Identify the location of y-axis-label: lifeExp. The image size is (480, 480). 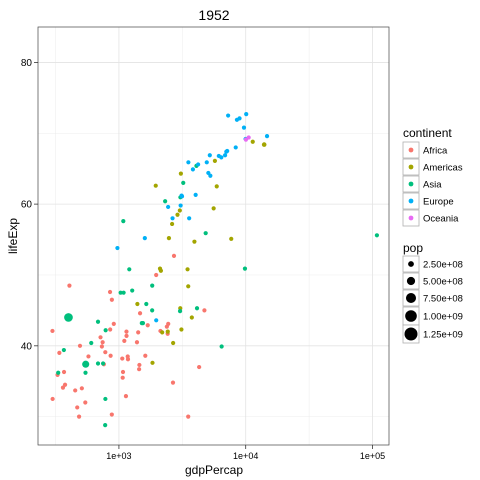
(13, 236).